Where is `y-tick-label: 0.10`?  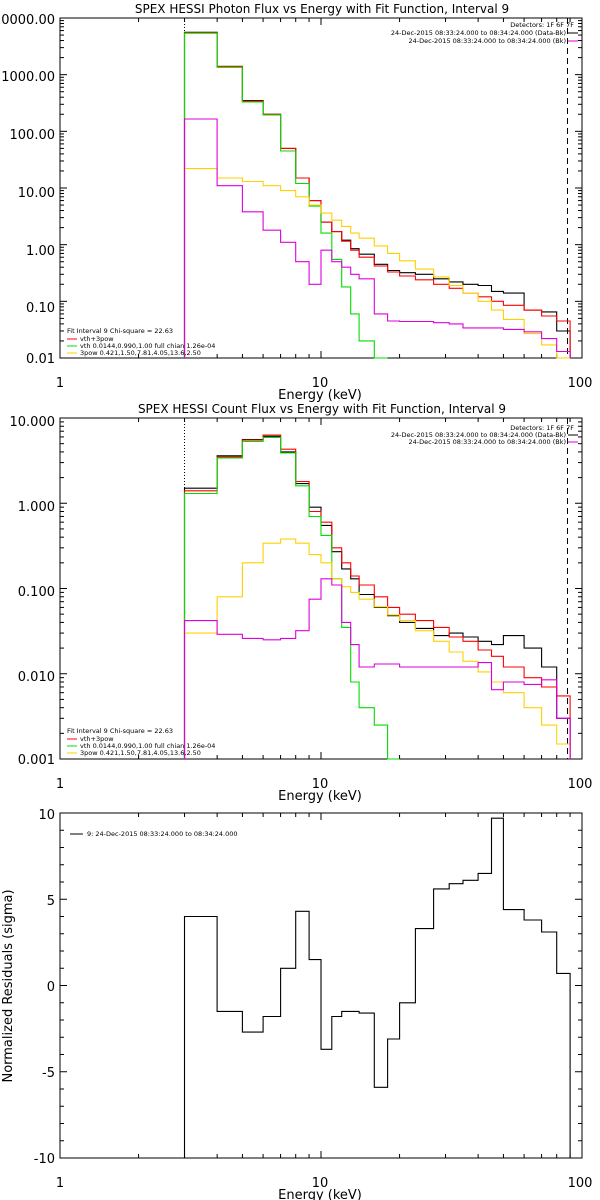
y-tick-label: 0.10 is located at coordinates (40, 308).